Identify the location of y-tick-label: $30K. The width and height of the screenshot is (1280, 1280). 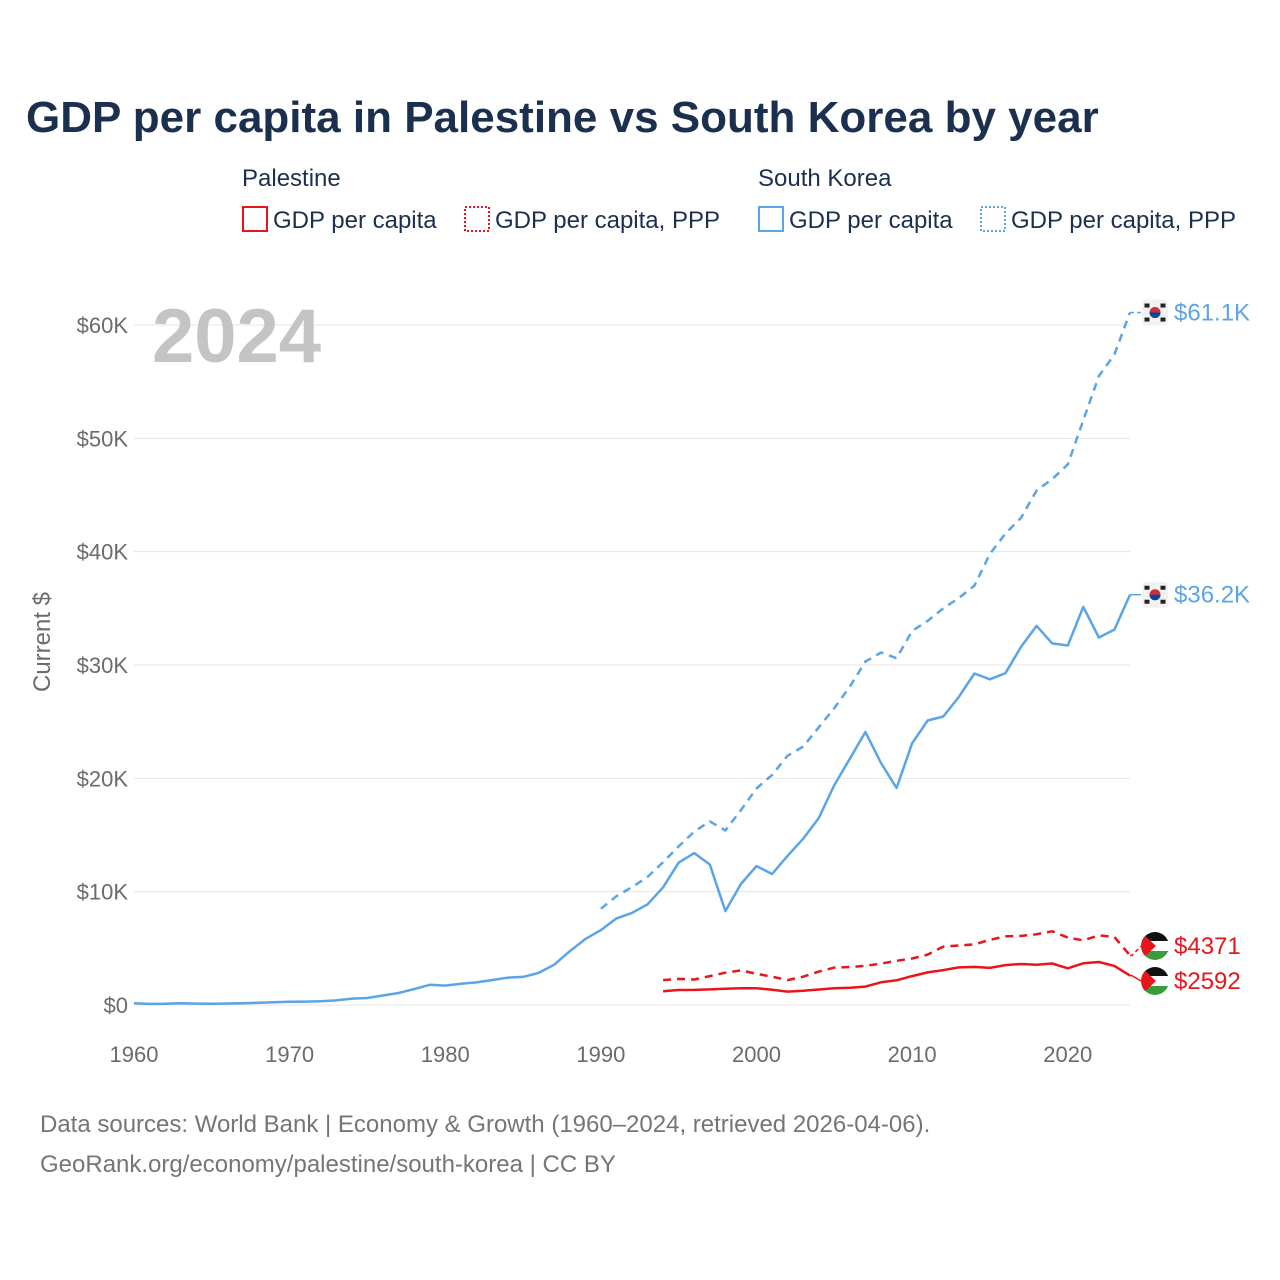
(103, 665).